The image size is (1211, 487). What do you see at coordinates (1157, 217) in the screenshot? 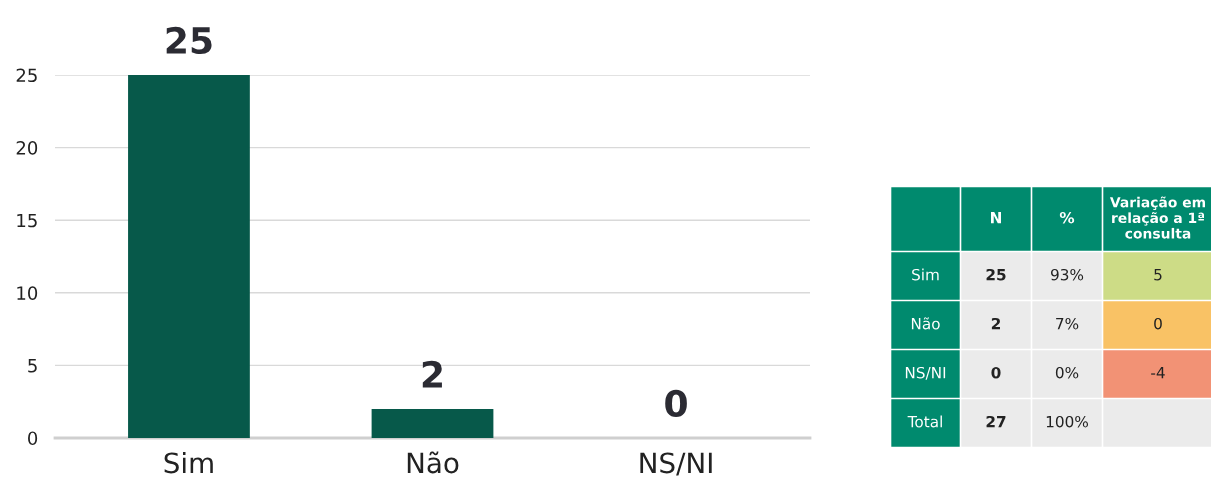
I see `category-label: Variação em relação a 1ª consulta` at bounding box center [1157, 217].